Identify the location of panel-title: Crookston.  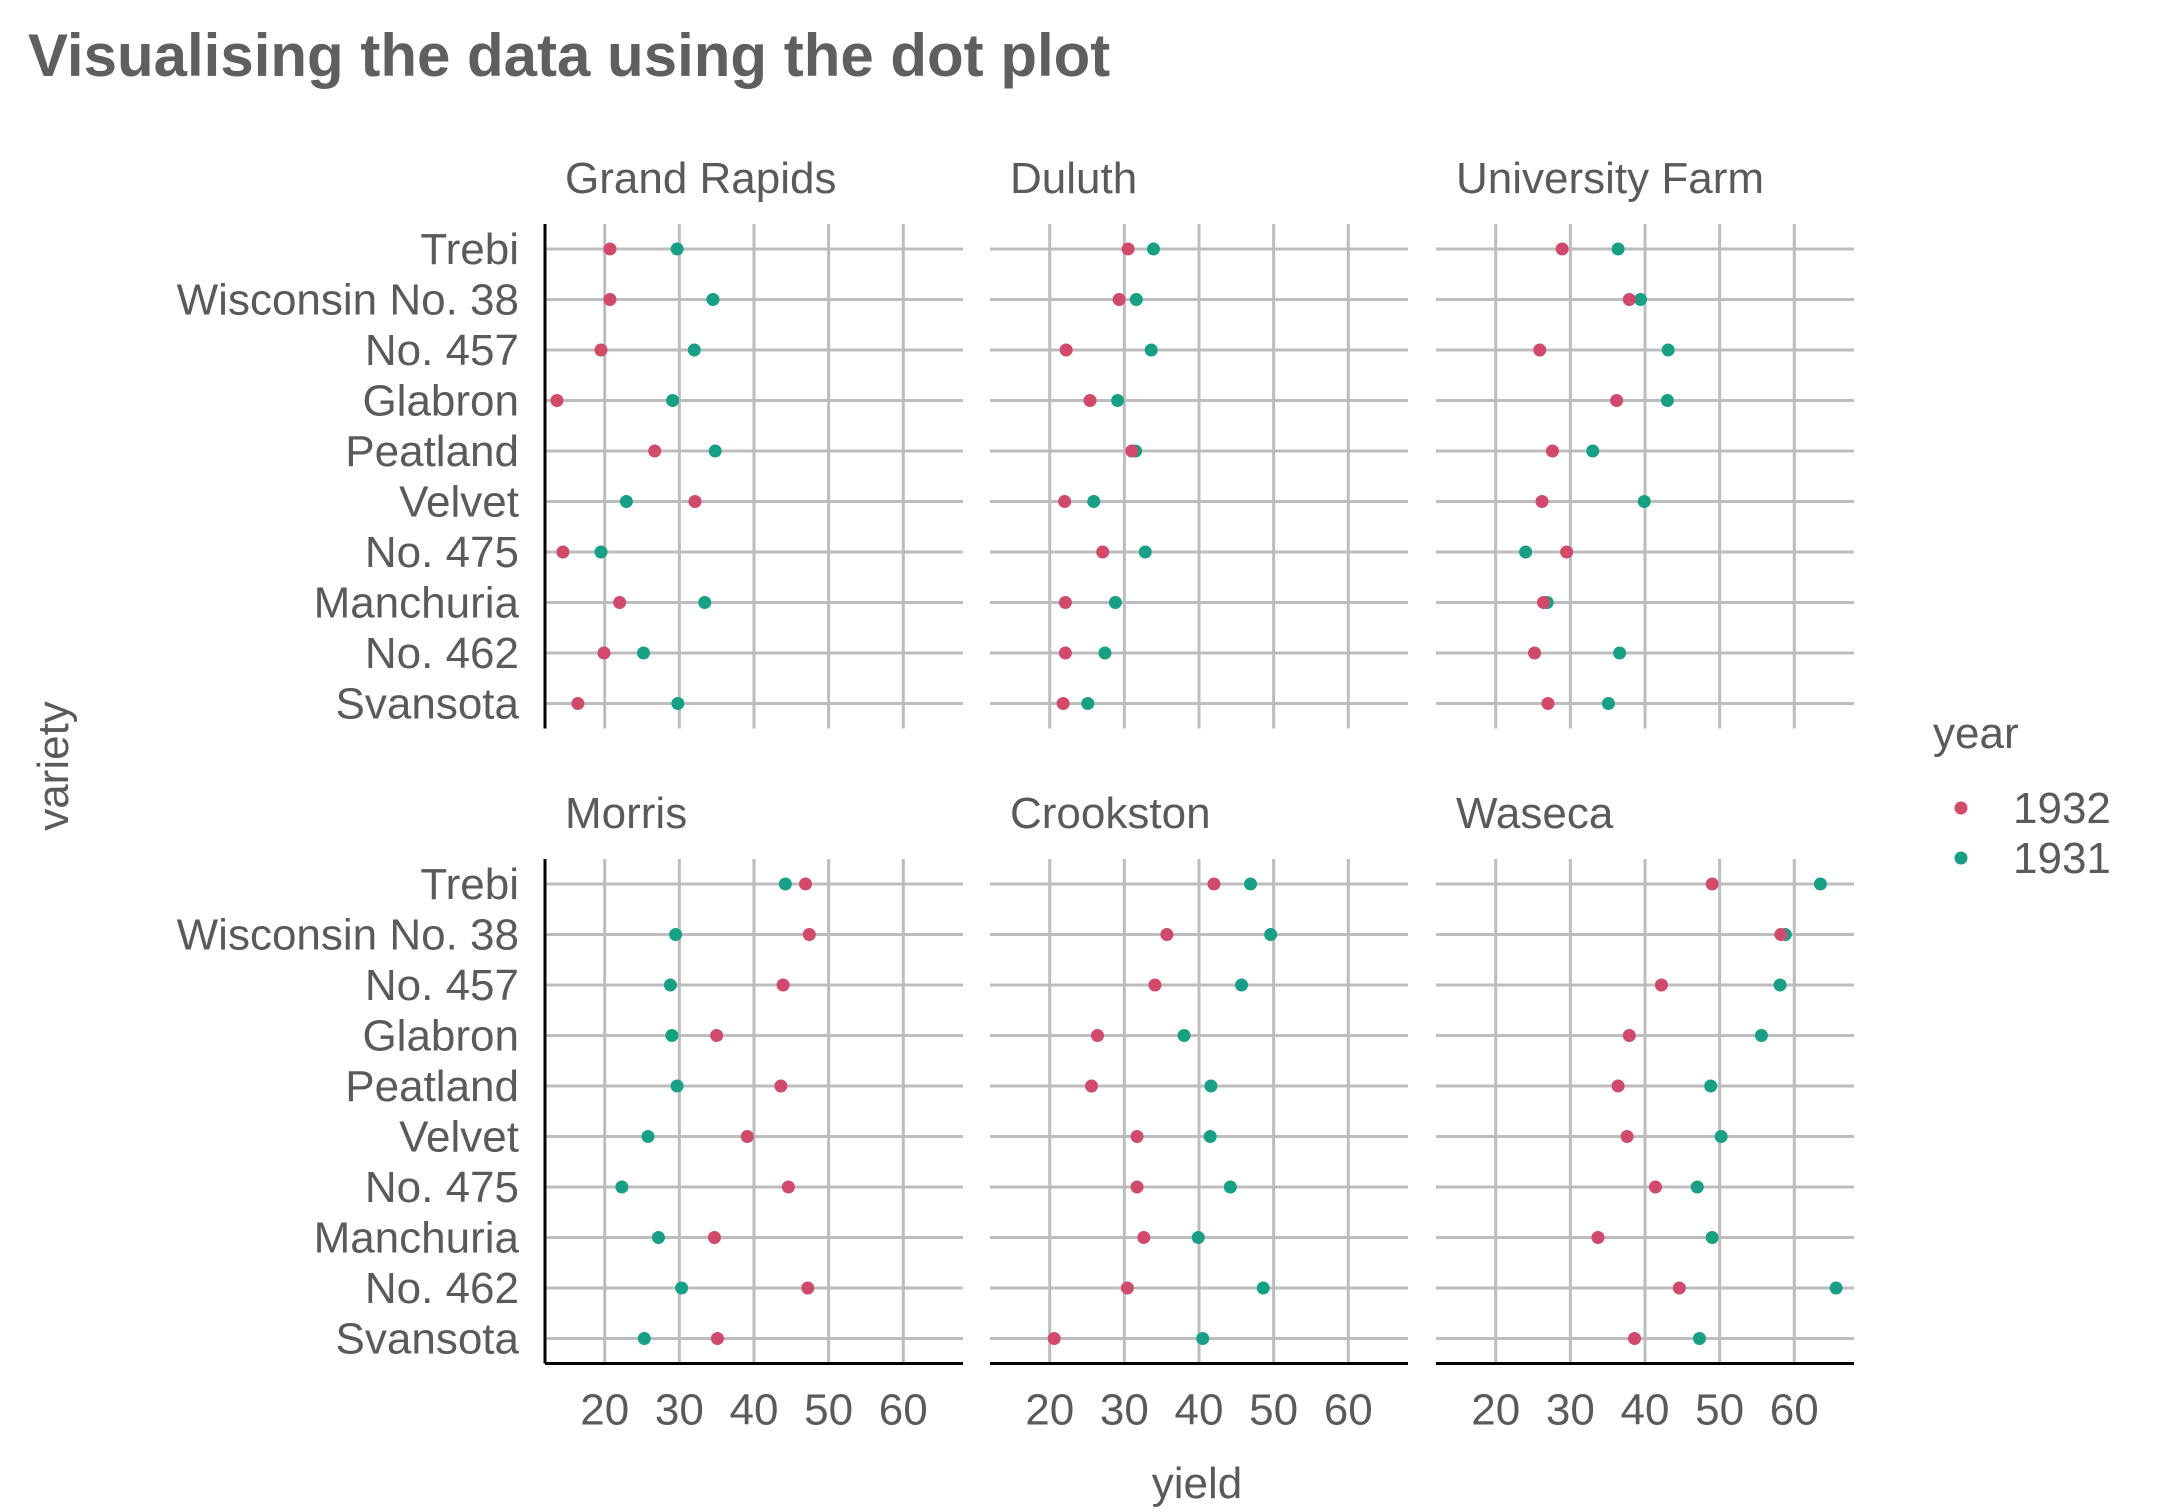
(1110, 813).